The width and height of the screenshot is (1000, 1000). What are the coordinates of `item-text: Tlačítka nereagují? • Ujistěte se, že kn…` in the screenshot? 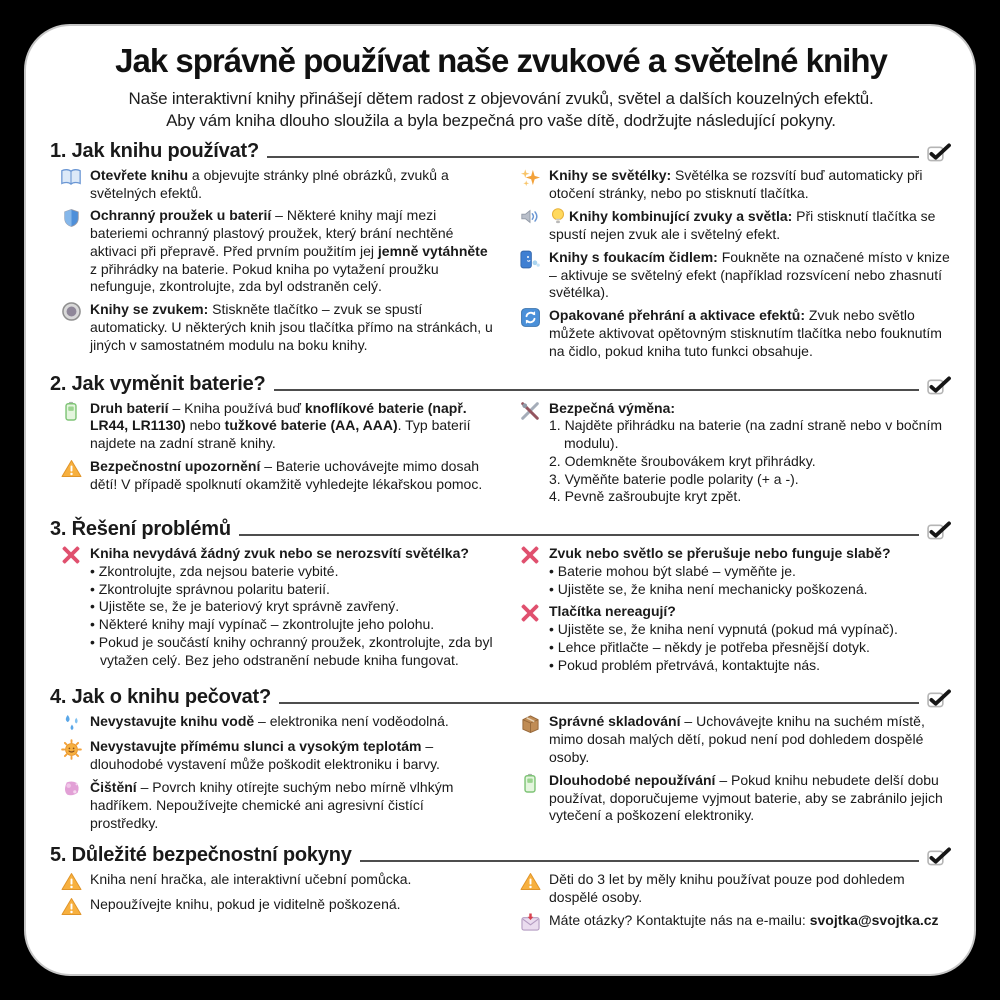 It's located at (750, 638).